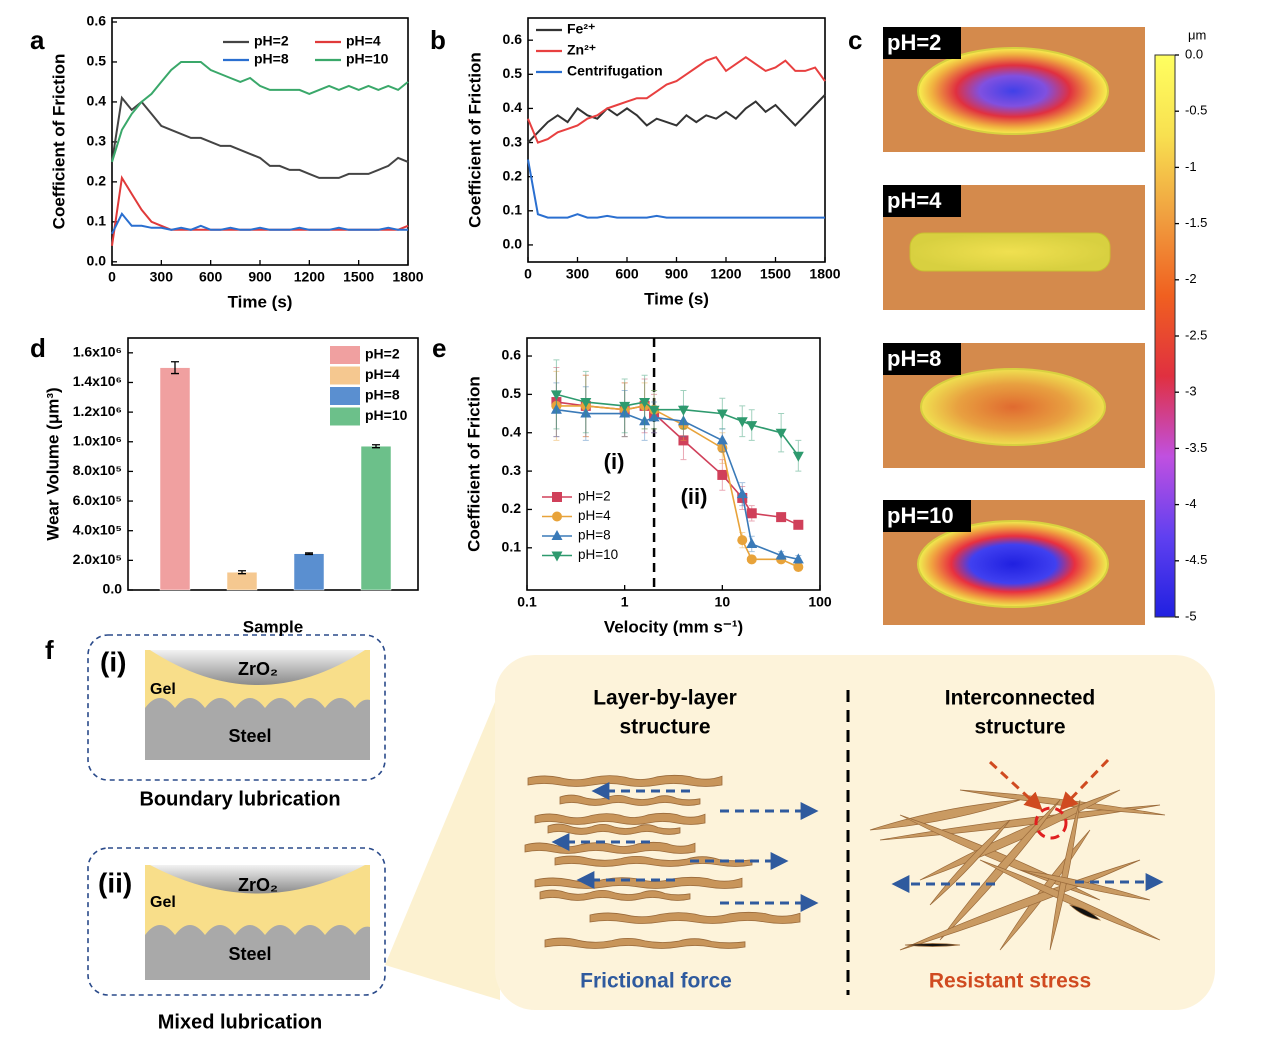 This screenshot has height=1046, width=1269. What do you see at coordinates (673, 626) in the screenshot?
I see `x-axis-title: Velocity (mm s⁻¹)` at bounding box center [673, 626].